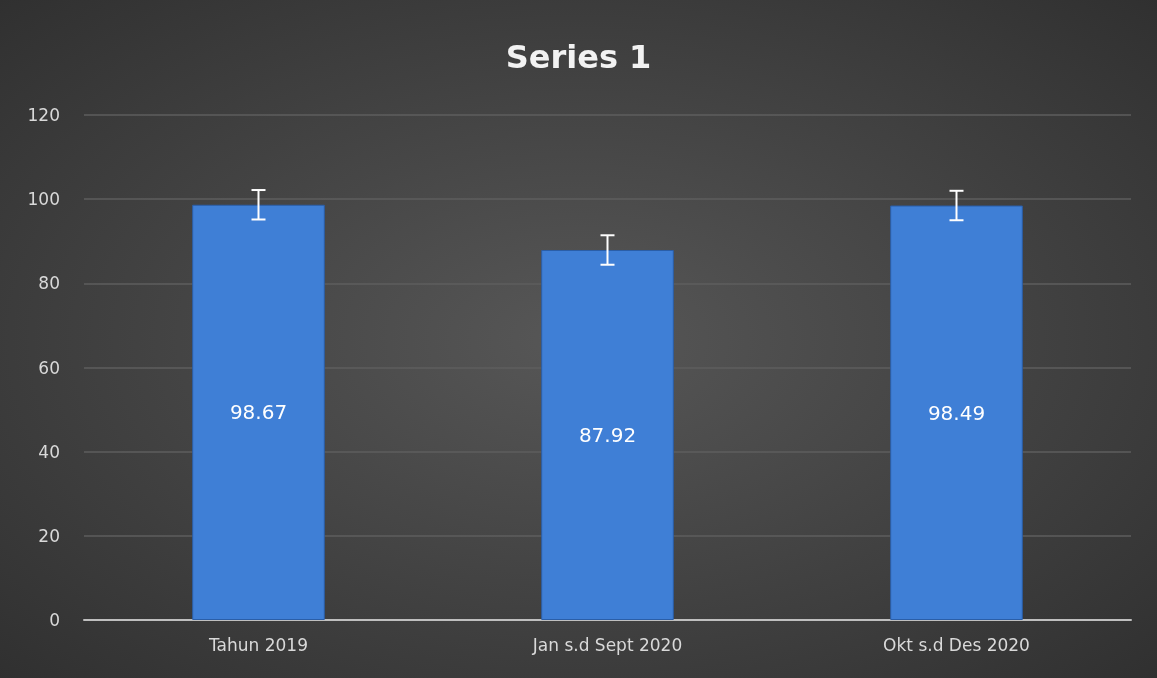  Describe the element at coordinates (258, 644) in the screenshot. I see `x-tick-label: Tahun 2019` at that location.